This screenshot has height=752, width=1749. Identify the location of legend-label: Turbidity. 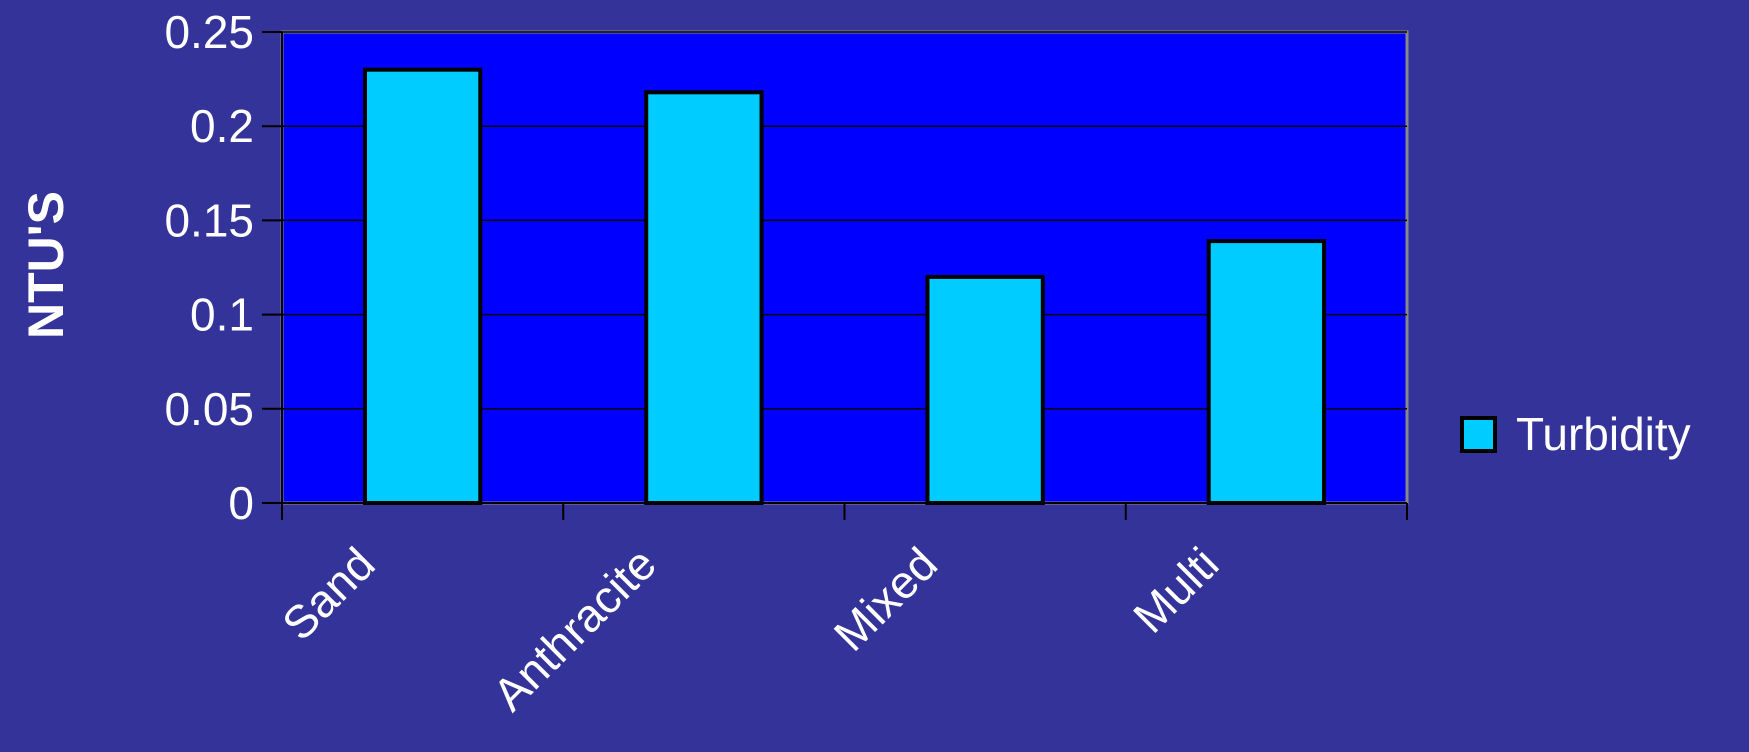
(1603, 434).